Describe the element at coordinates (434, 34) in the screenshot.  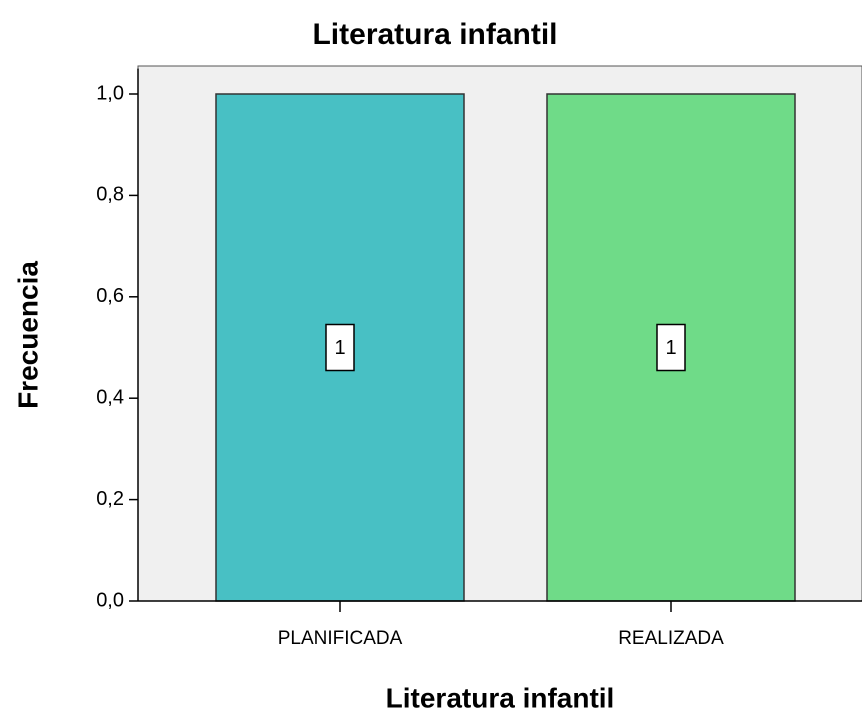
I see `chart-title: Literatura infantil` at that location.